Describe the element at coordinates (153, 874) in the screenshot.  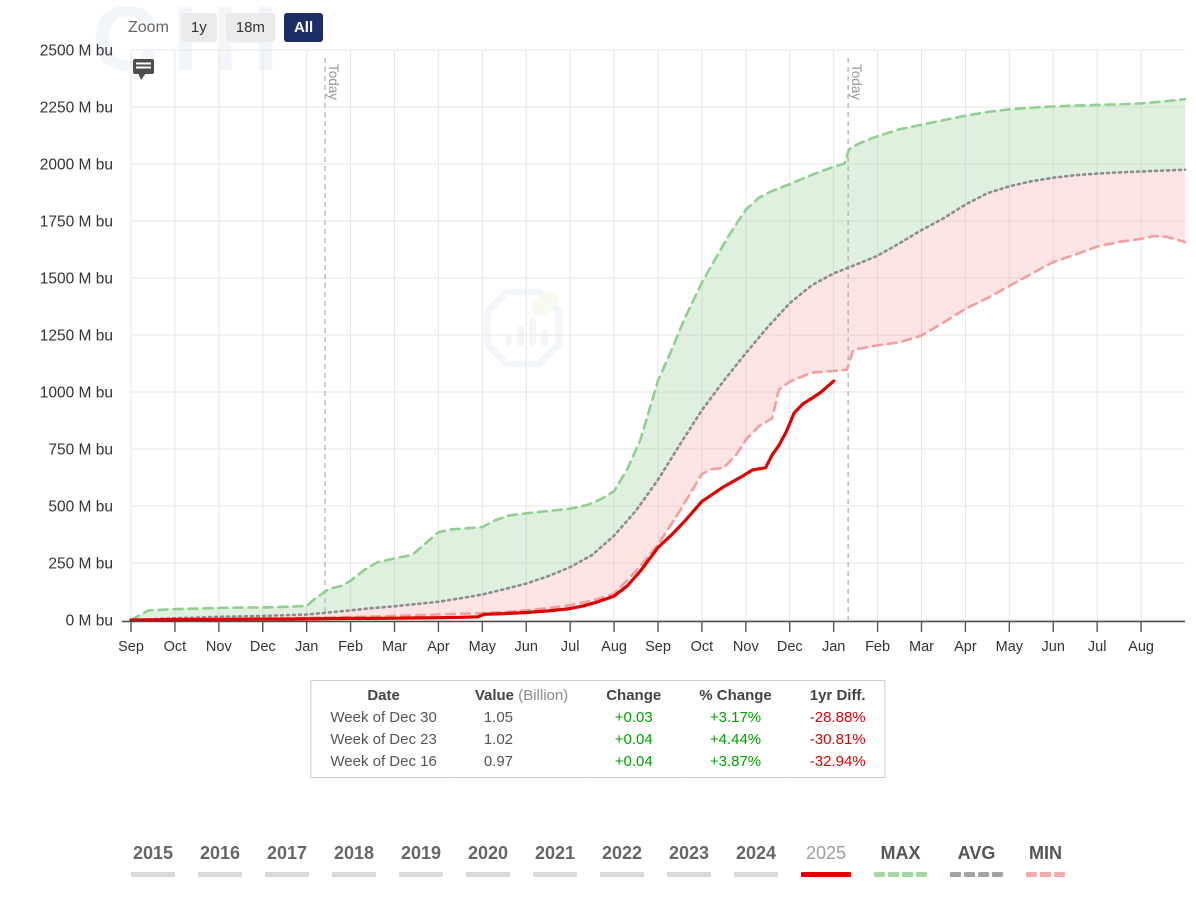
I see `legend-swatch-2015` at that location.